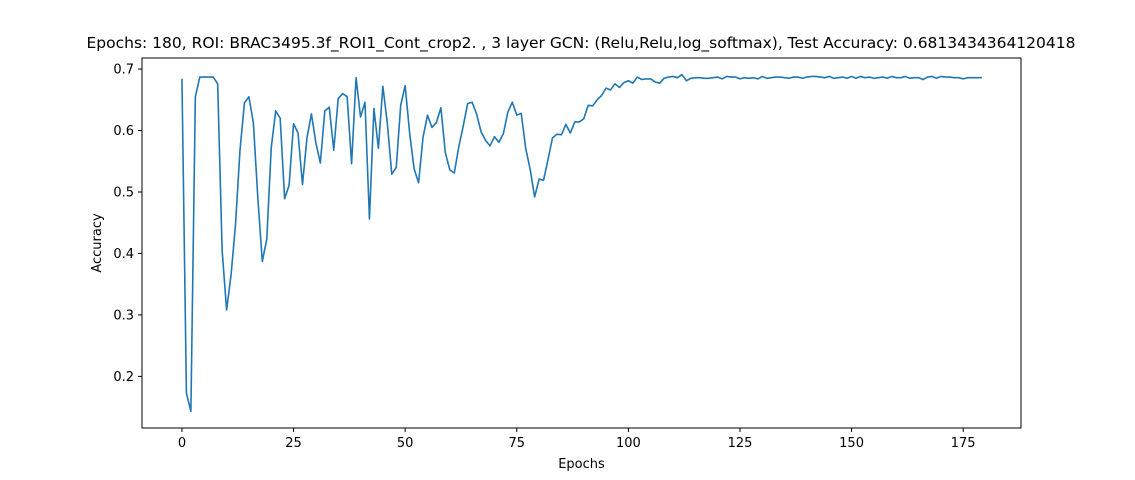 This screenshot has height=480, width=1135. I want to click on y-tick-label: 0.5, so click(123, 192).